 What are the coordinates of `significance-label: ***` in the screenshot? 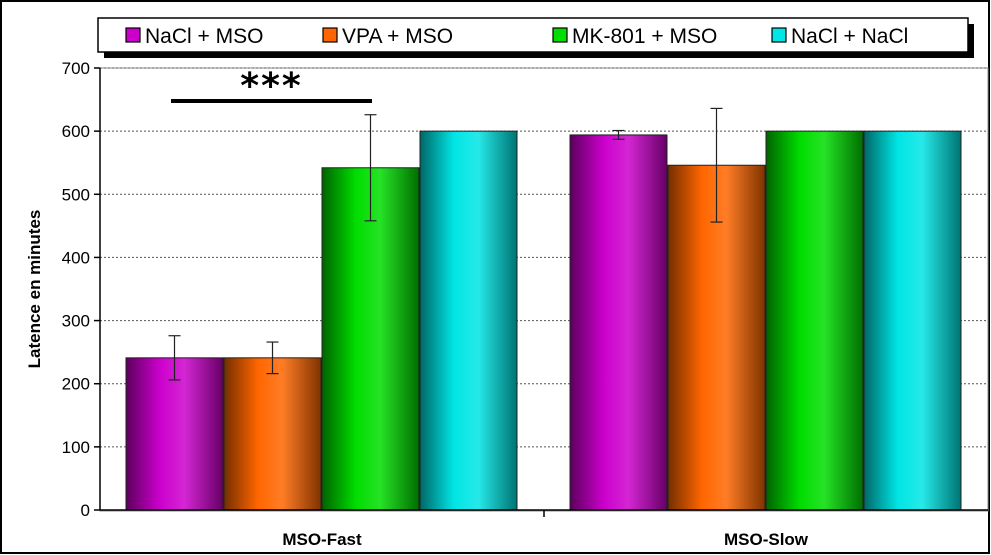 It's located at (271, 86).